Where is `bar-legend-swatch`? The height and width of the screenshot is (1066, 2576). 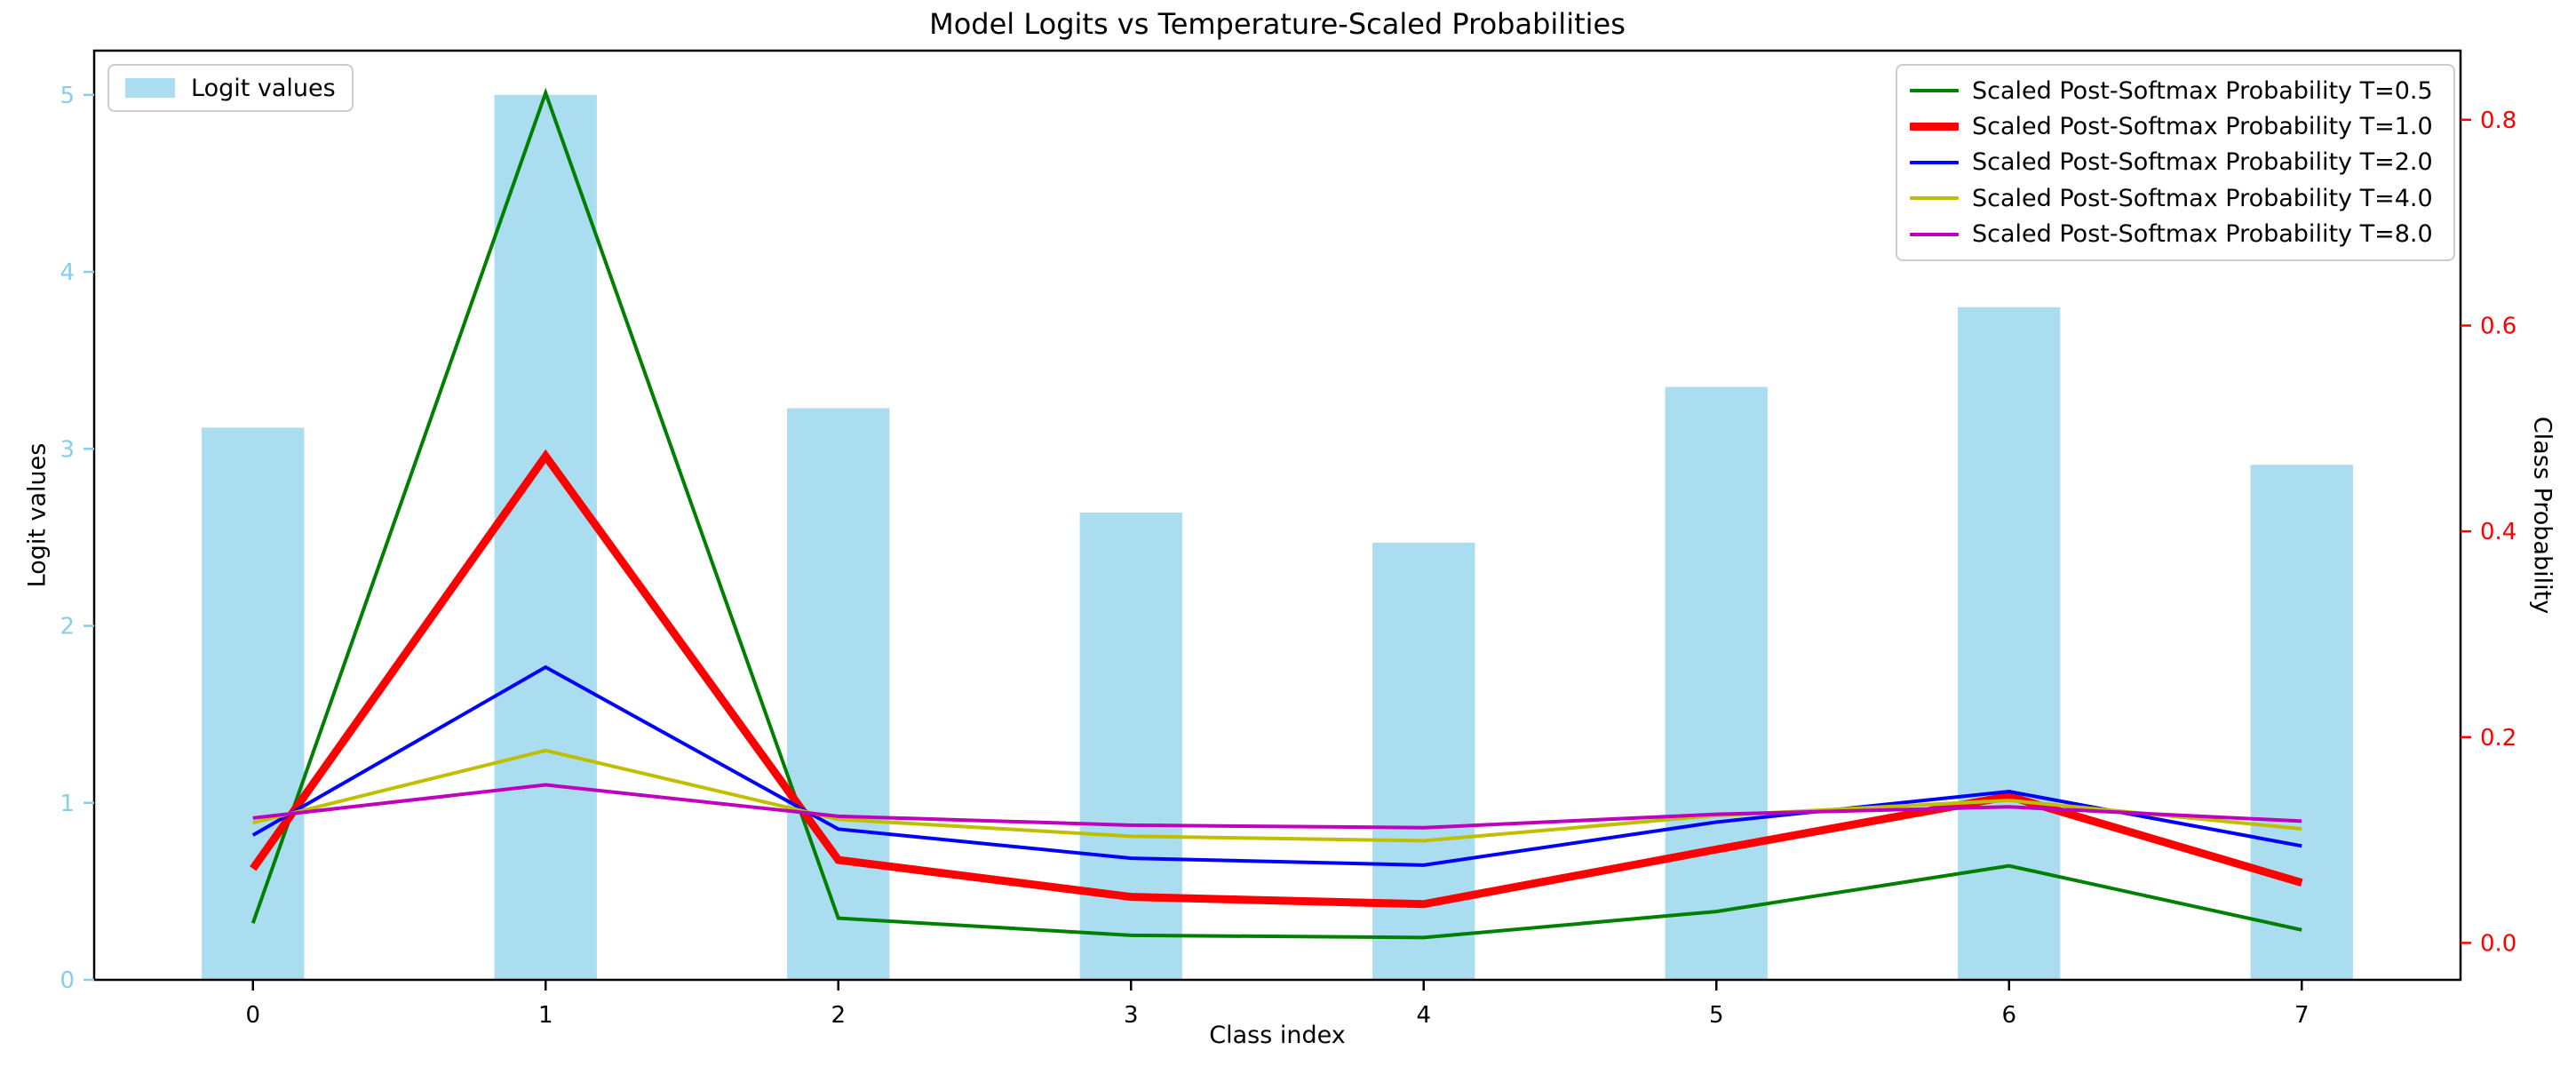 bar-legend-swatch is located at coordinates (150, 88).